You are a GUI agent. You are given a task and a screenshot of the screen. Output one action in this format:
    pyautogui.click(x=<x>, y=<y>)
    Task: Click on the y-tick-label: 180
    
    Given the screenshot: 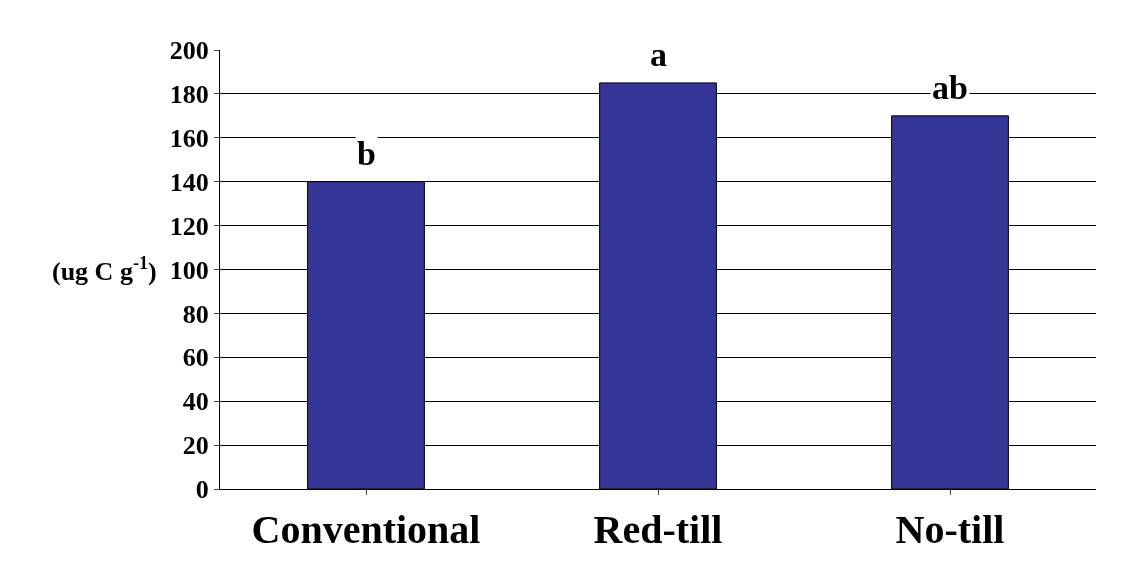 What is the action you would take?
    pyautogui.click(x=189, y=94)
    